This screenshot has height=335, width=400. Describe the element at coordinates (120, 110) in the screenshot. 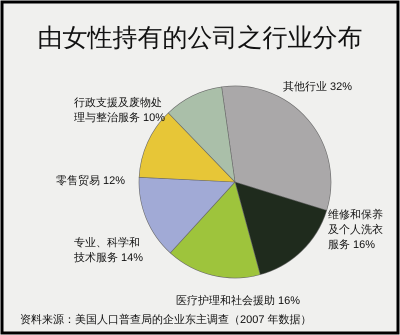

I see `slice-label: 行政支援及废物处理与整治服务 10%` at that location.